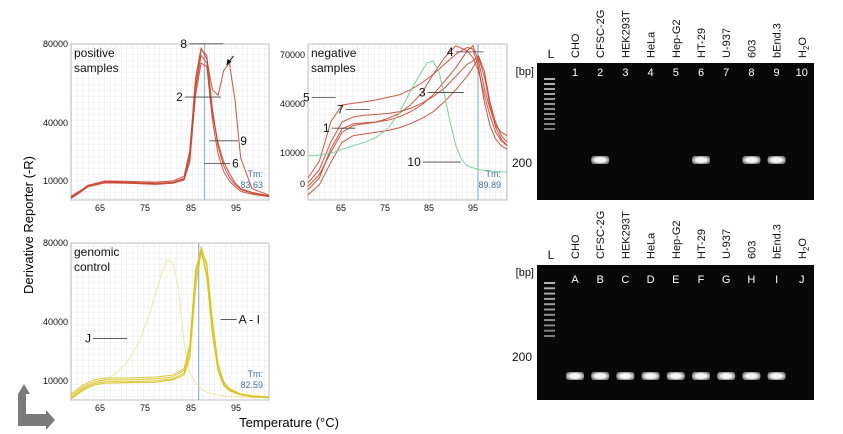  Describe the element at coordinates (289, 422) in the screenshot. I see `x-axis-label: Temperature (°C)` at that location.